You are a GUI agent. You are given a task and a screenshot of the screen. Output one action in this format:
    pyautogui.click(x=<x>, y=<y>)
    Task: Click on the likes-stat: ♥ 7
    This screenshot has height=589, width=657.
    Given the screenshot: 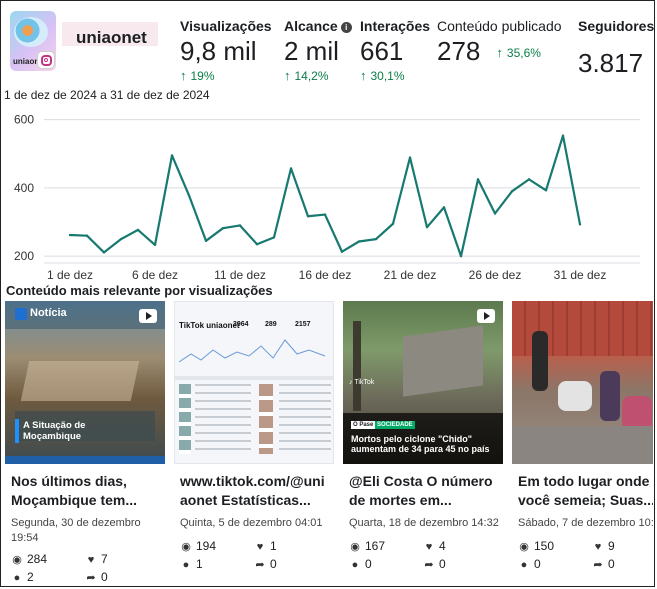 What is the action you would take?
    pyautogui.click(x=96, y=559)
    